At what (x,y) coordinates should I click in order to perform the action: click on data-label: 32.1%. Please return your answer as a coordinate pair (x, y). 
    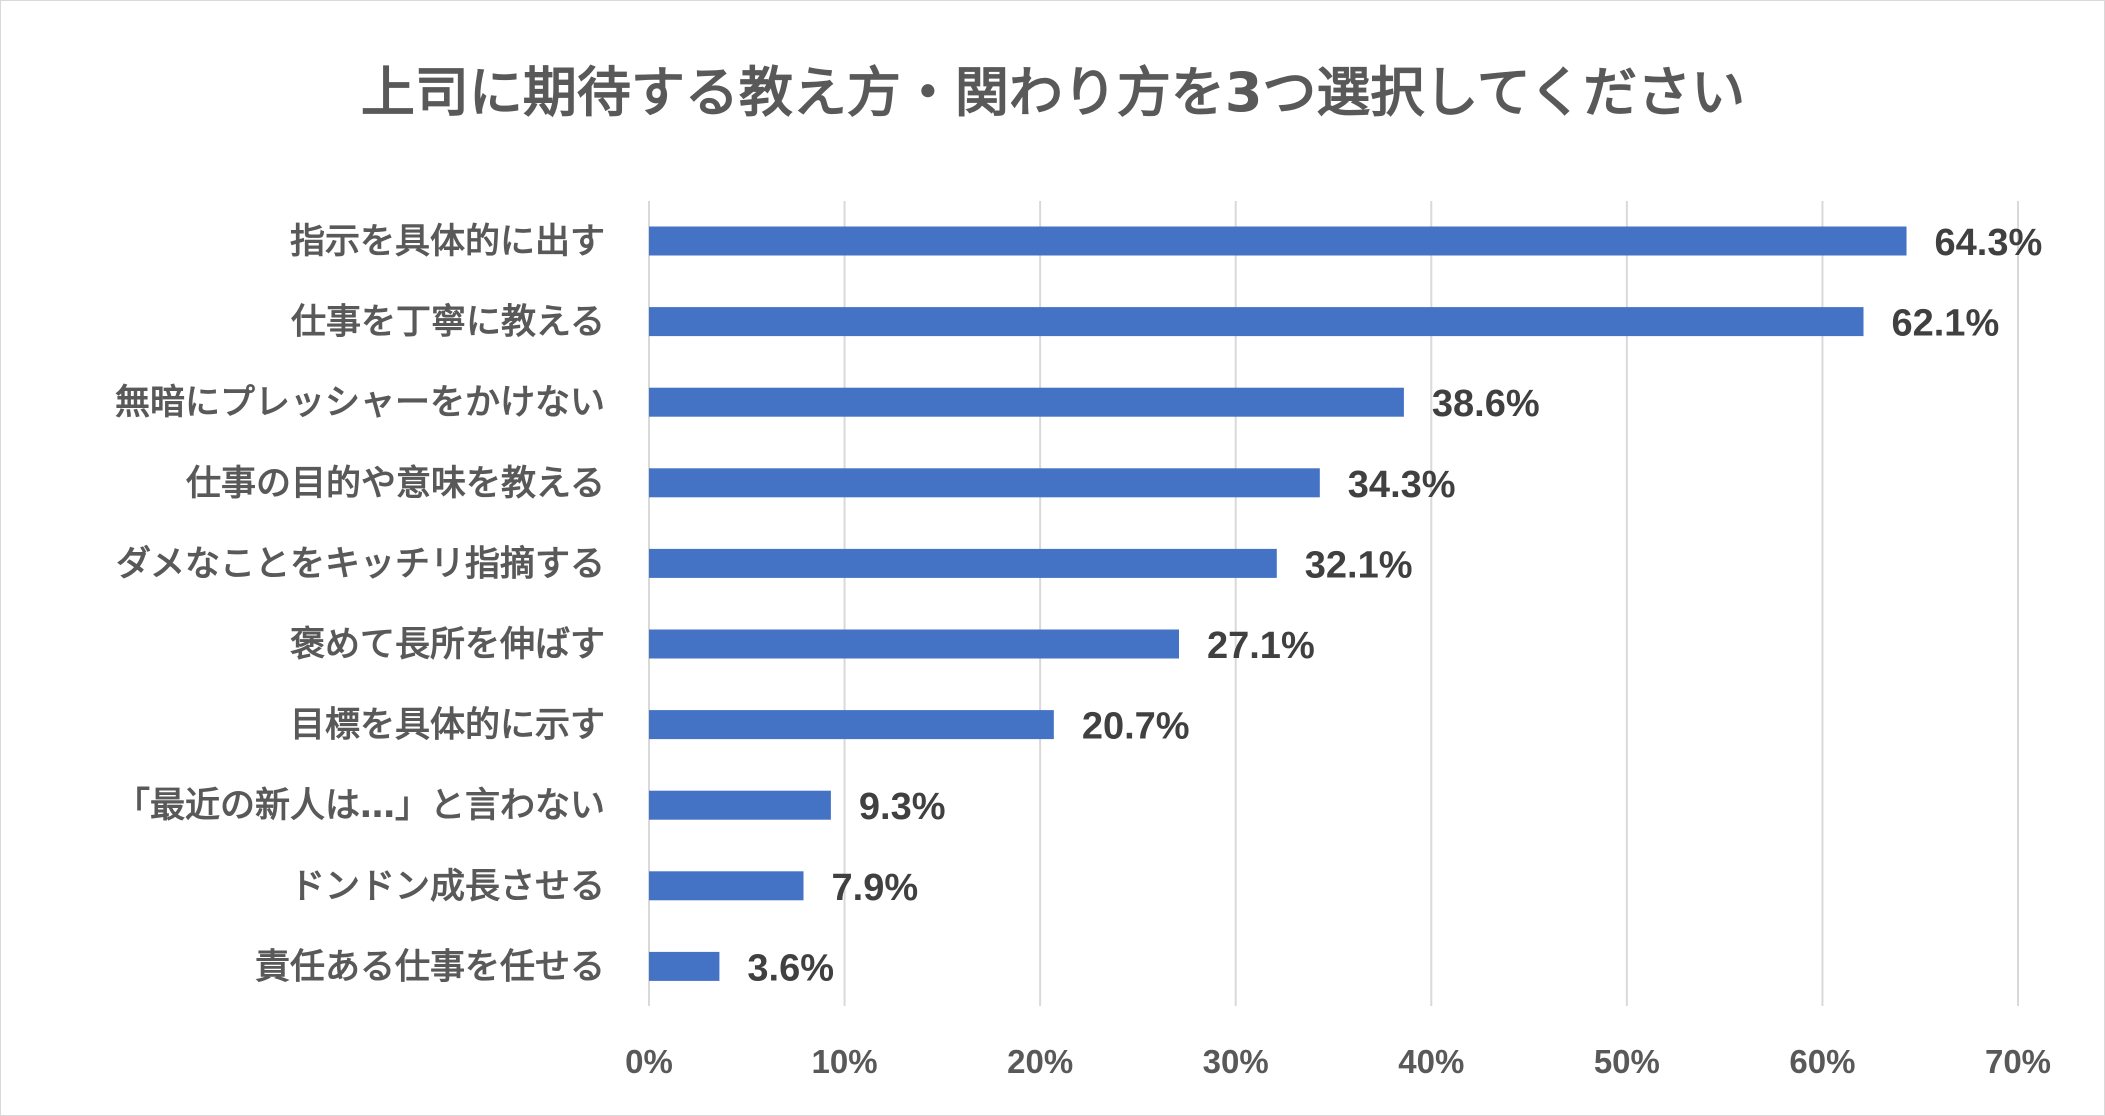
    Looking at the image, I should click on (1359, 565).